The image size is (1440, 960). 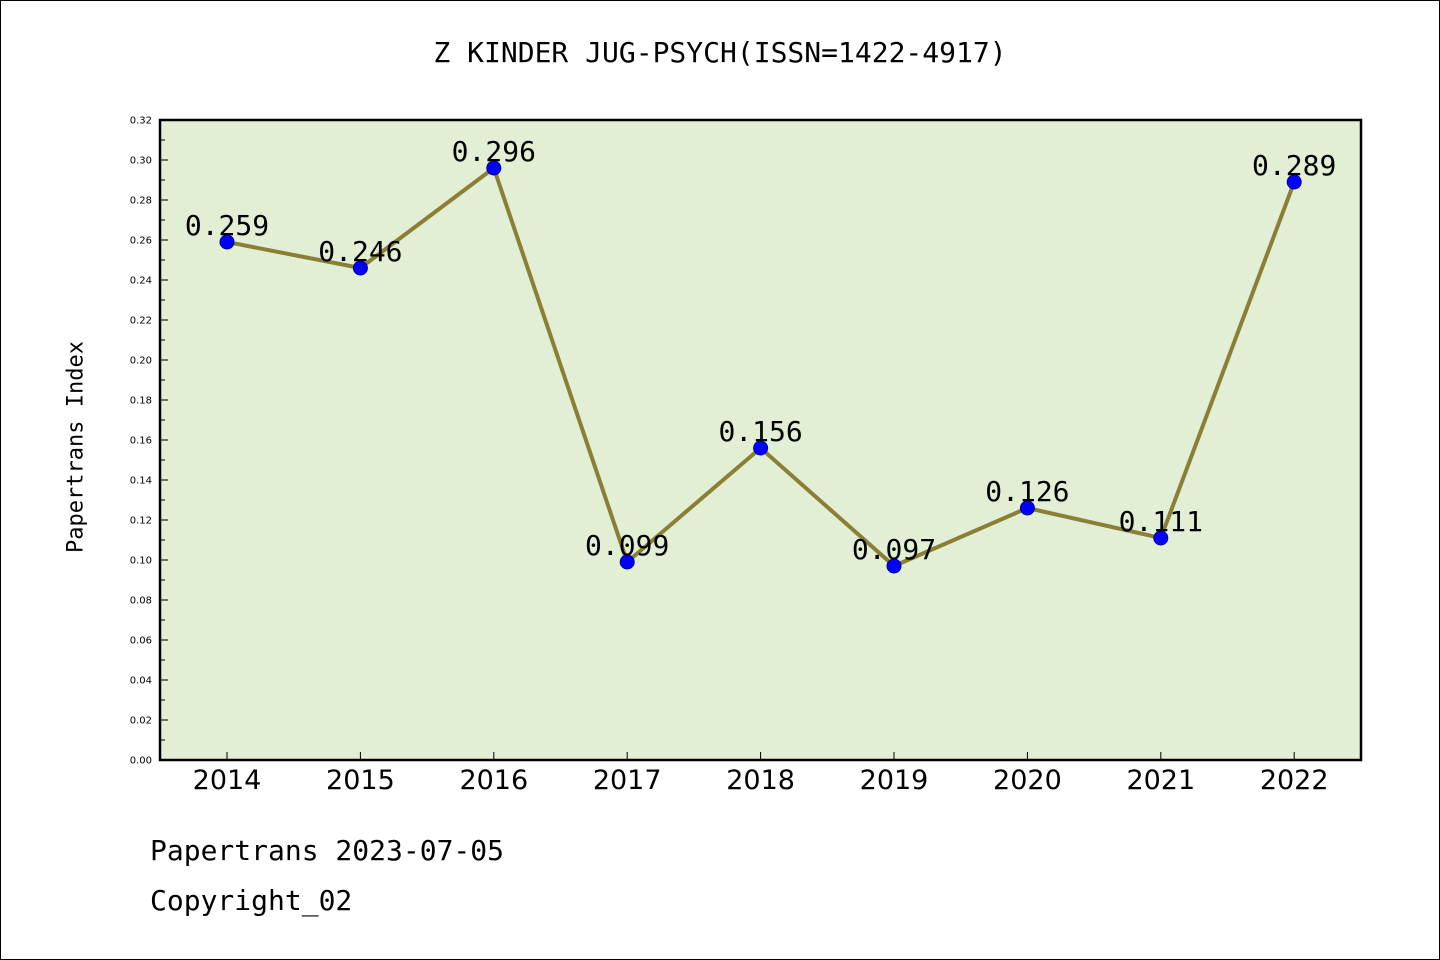 I want to click on x-tick-label: 2020, so click(x=1027, y=780).